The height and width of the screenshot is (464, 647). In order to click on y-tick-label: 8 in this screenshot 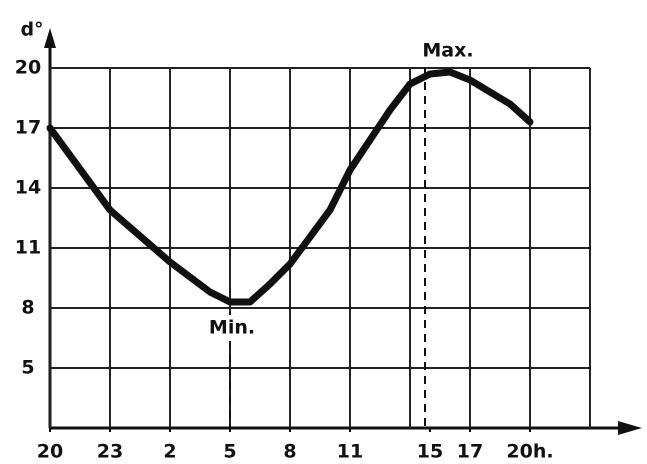, I will do `click(27, 308)`.